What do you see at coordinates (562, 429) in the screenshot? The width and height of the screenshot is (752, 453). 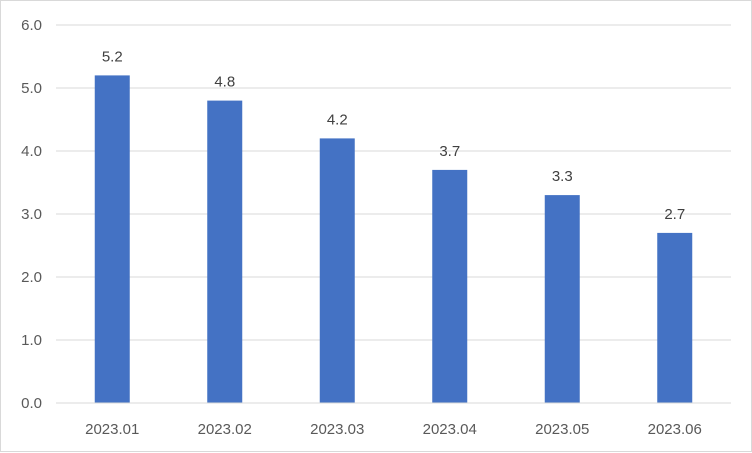 I see `x-tick-label: 2023.05` at bounding box center [562, 429].